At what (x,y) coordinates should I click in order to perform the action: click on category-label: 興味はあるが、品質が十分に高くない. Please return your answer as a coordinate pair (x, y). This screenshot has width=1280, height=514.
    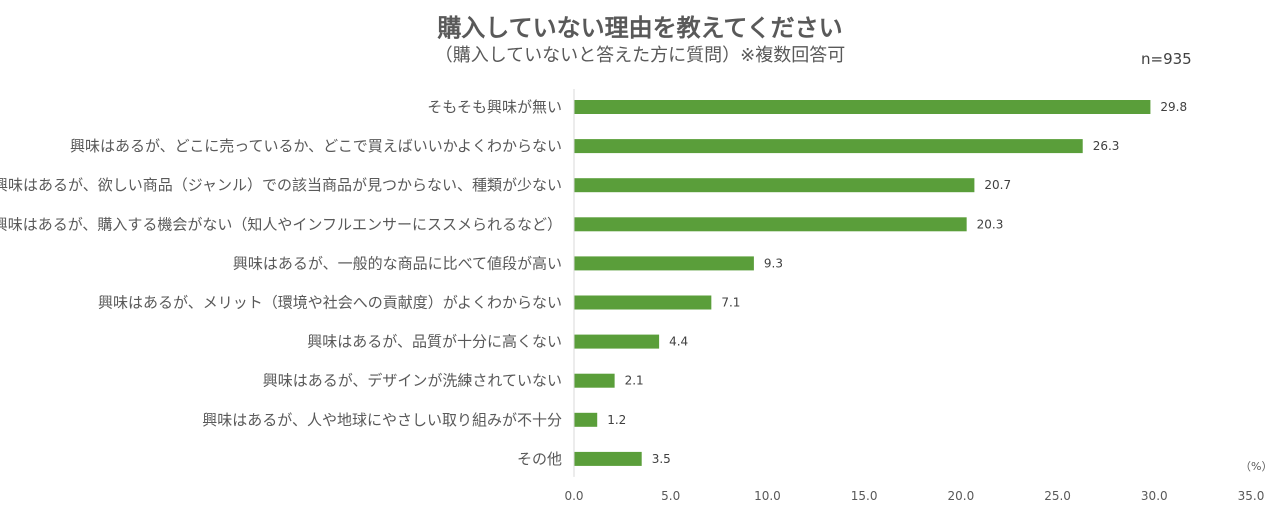
    Looking at the image, I should click on (434, 342).